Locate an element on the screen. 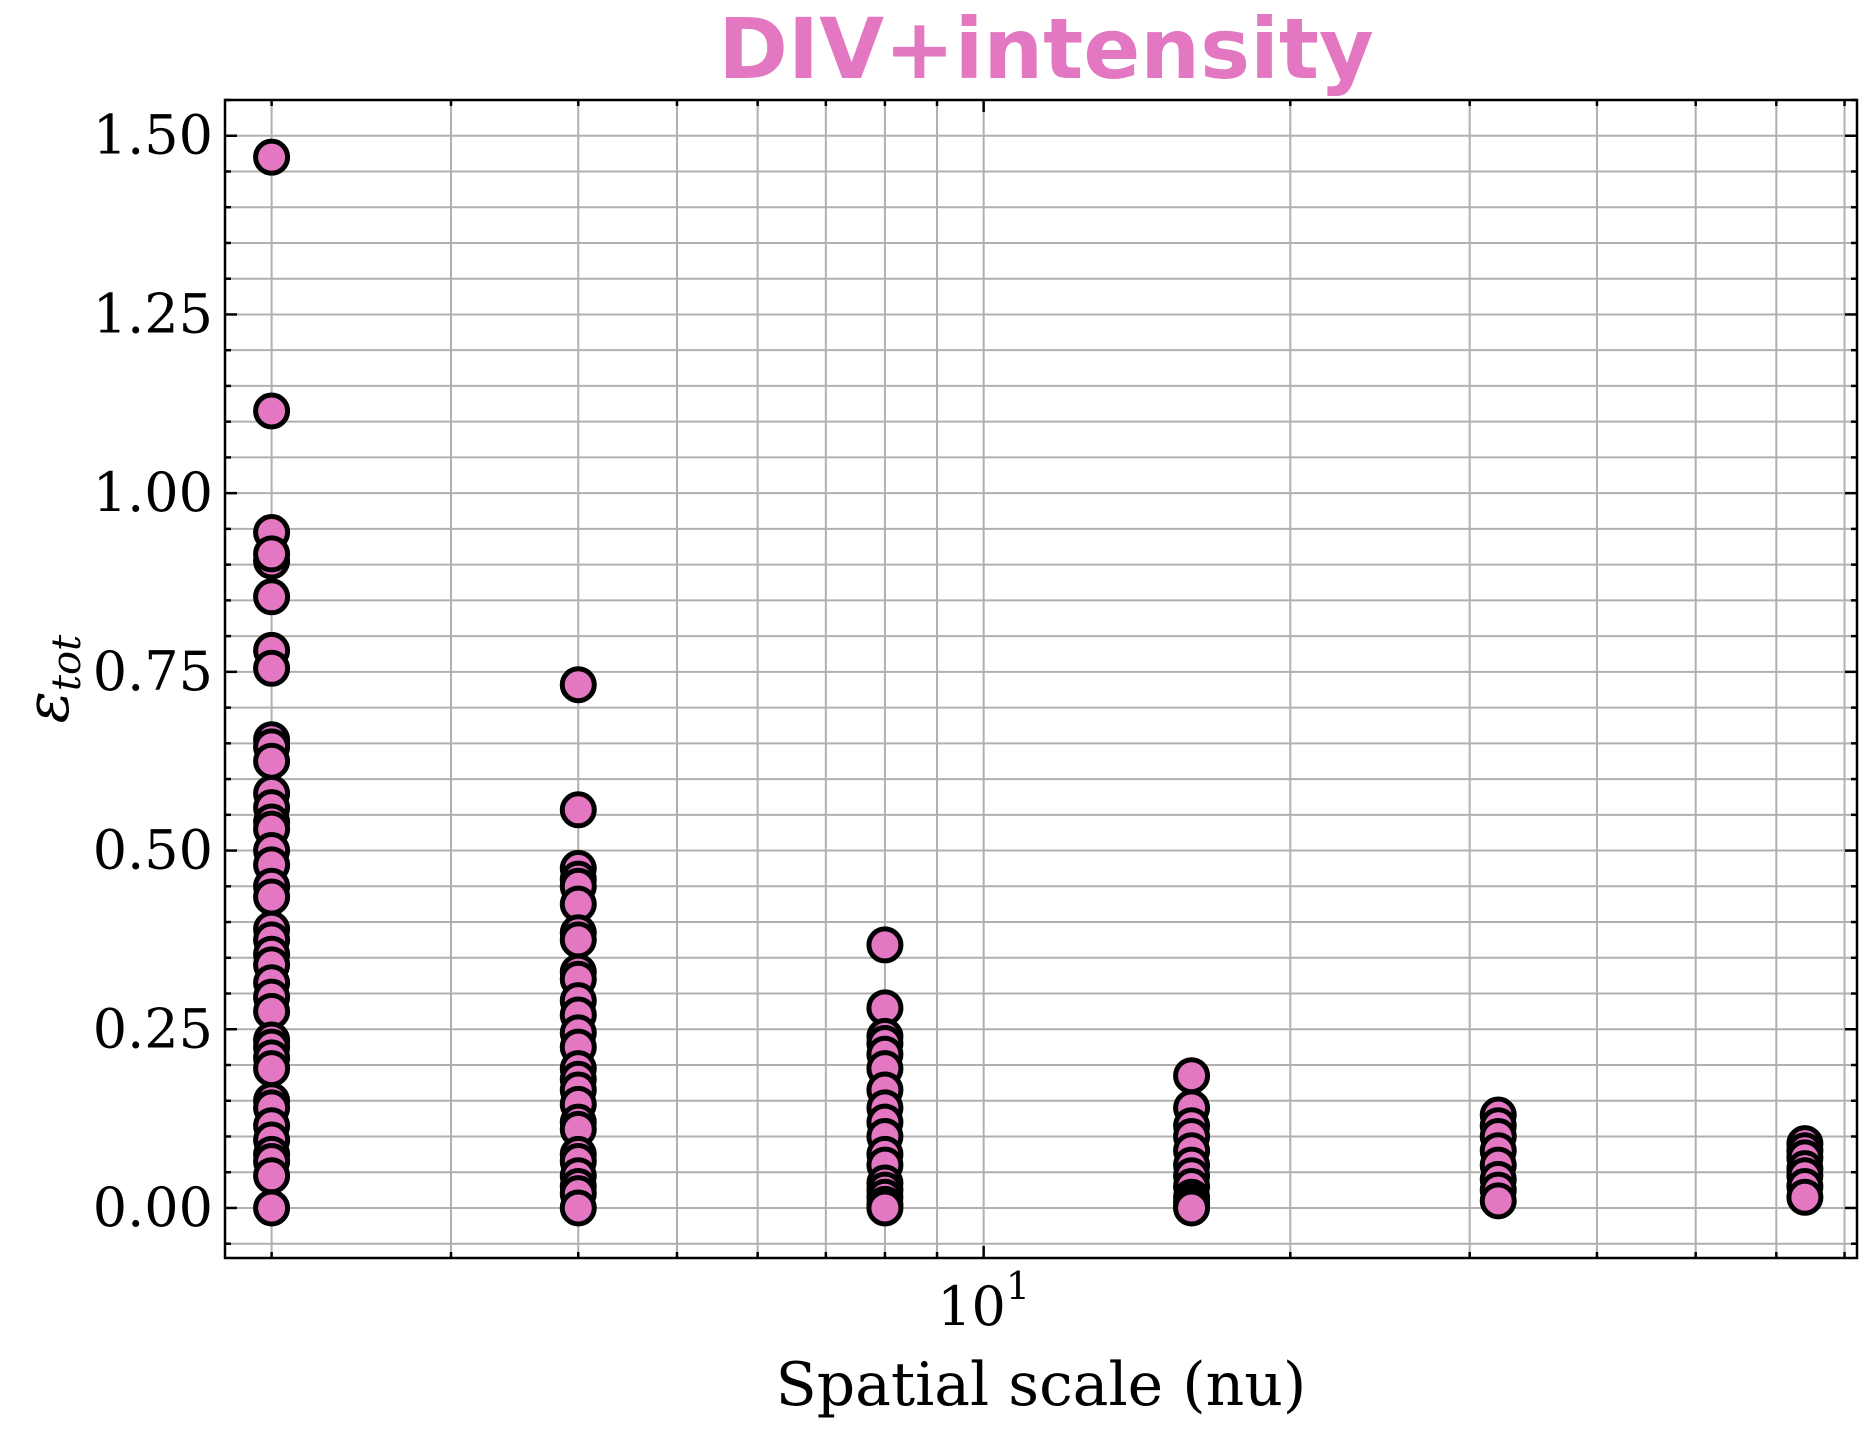  x-tick-labels: 101 is located at coordinates (983, 1301).